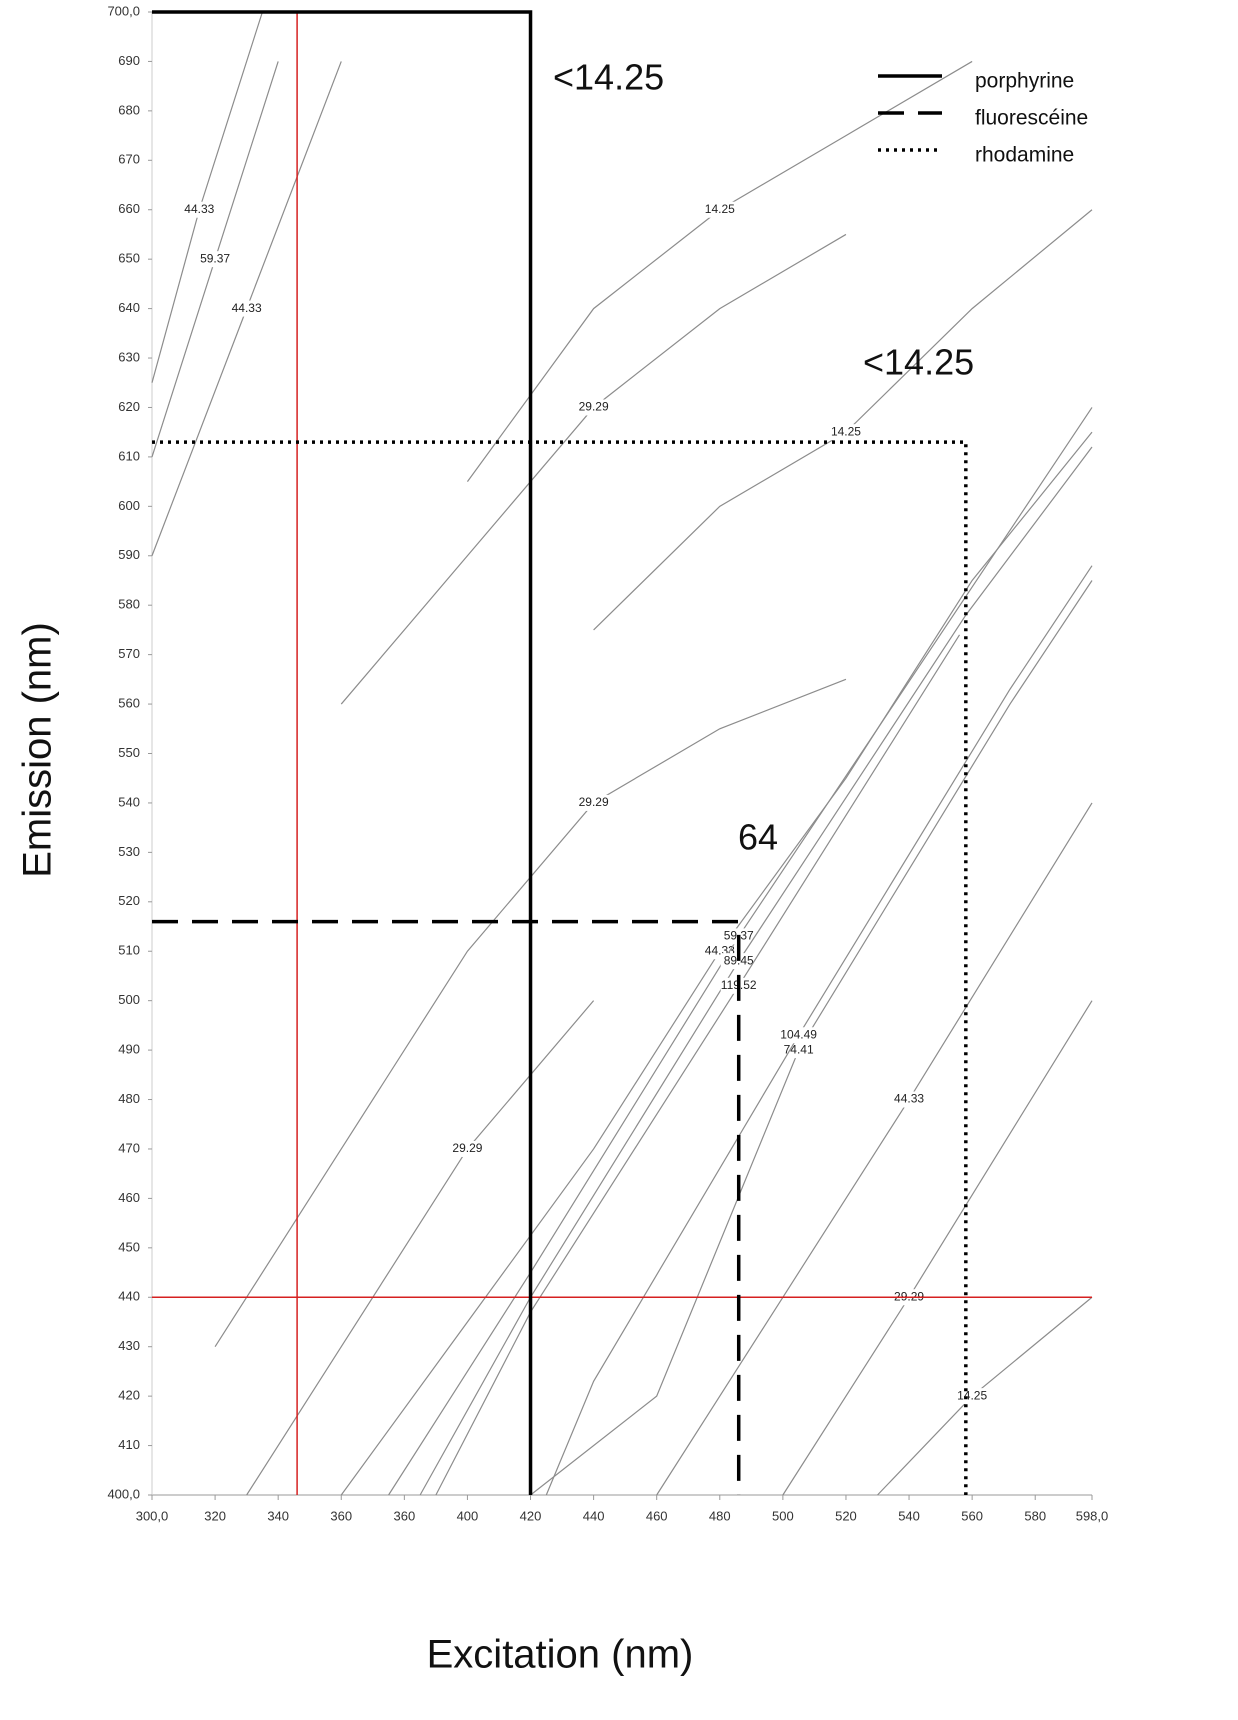 The width and height of the screenshot is (1238, 1720). What do you see at coordinates (1024, 155) in the screenshot?
I see `legend-label: rhodamine` at bounding box center [1024, 155].